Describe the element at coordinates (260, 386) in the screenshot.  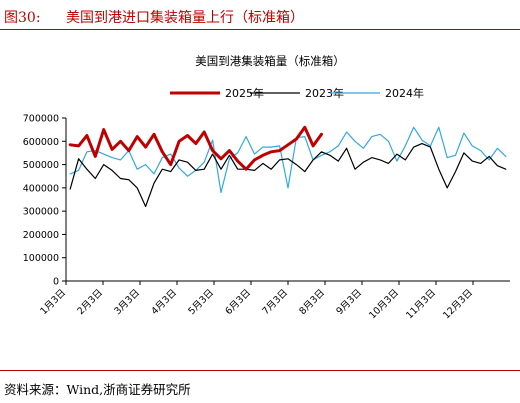
I see `figure-footer: 资料来源：Wind,浙商证券研究所` at that location.